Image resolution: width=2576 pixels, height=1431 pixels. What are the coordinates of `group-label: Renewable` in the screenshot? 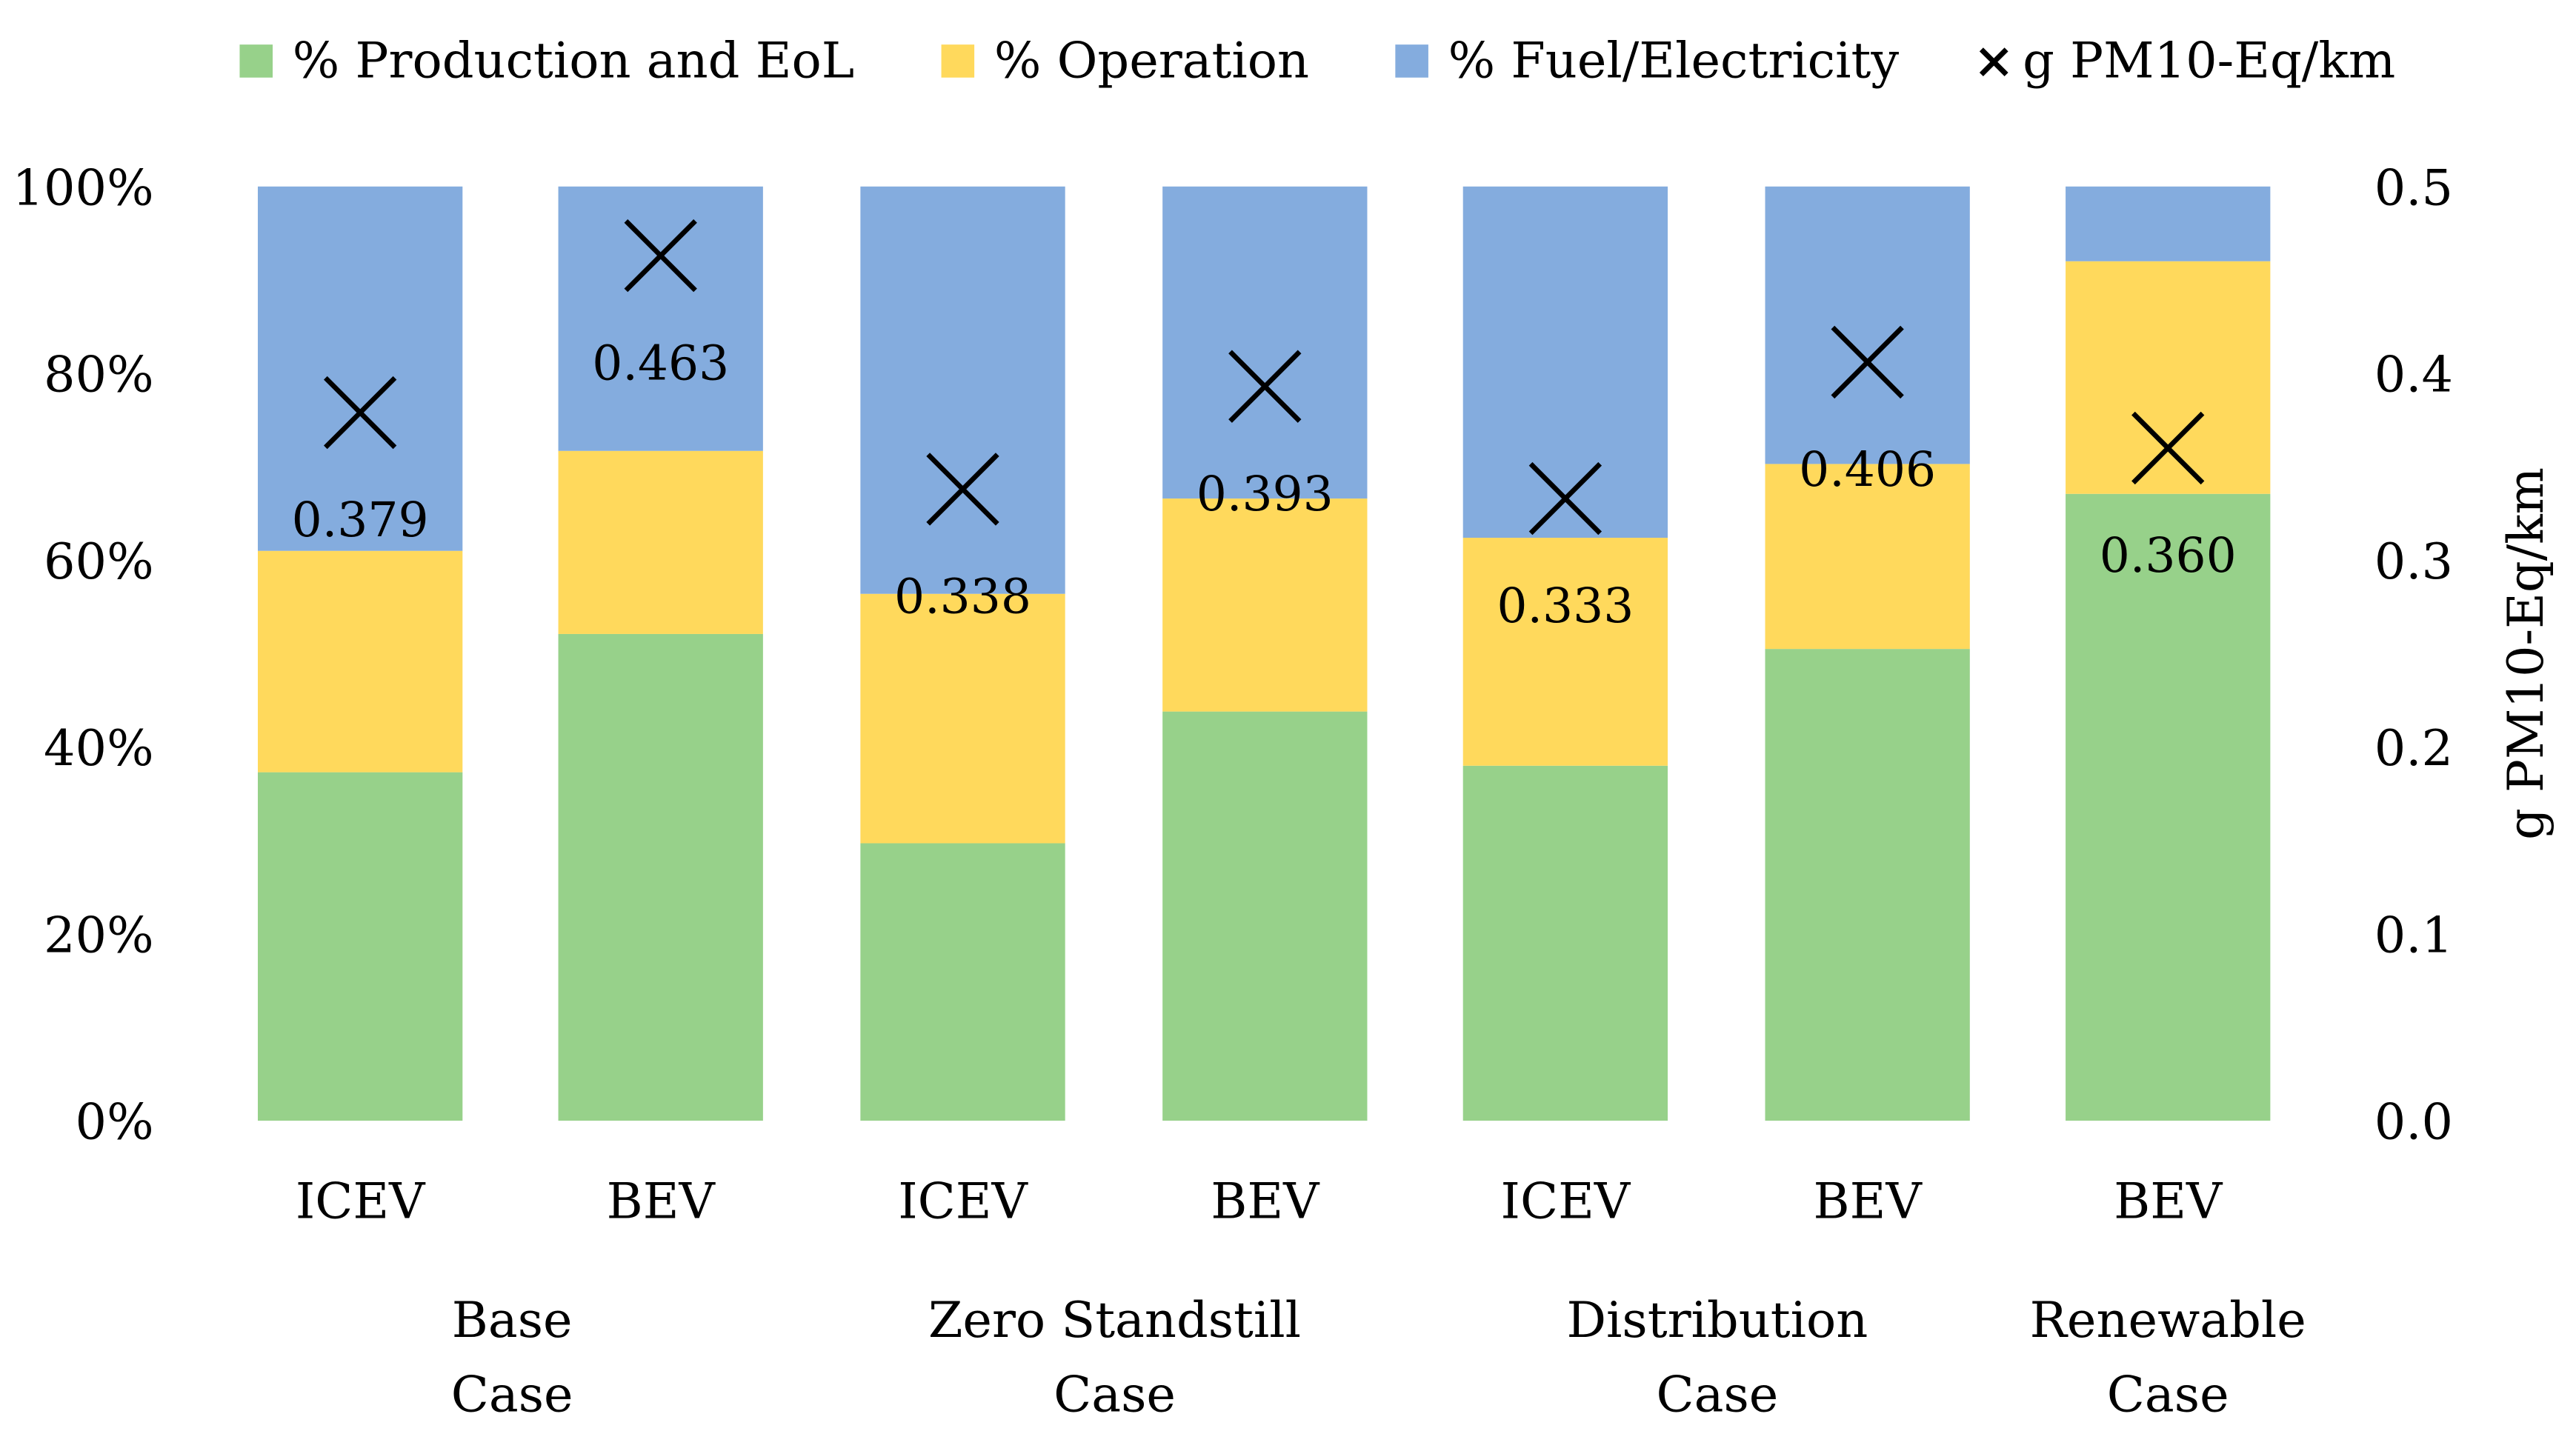 It's located at (2168, 1320).